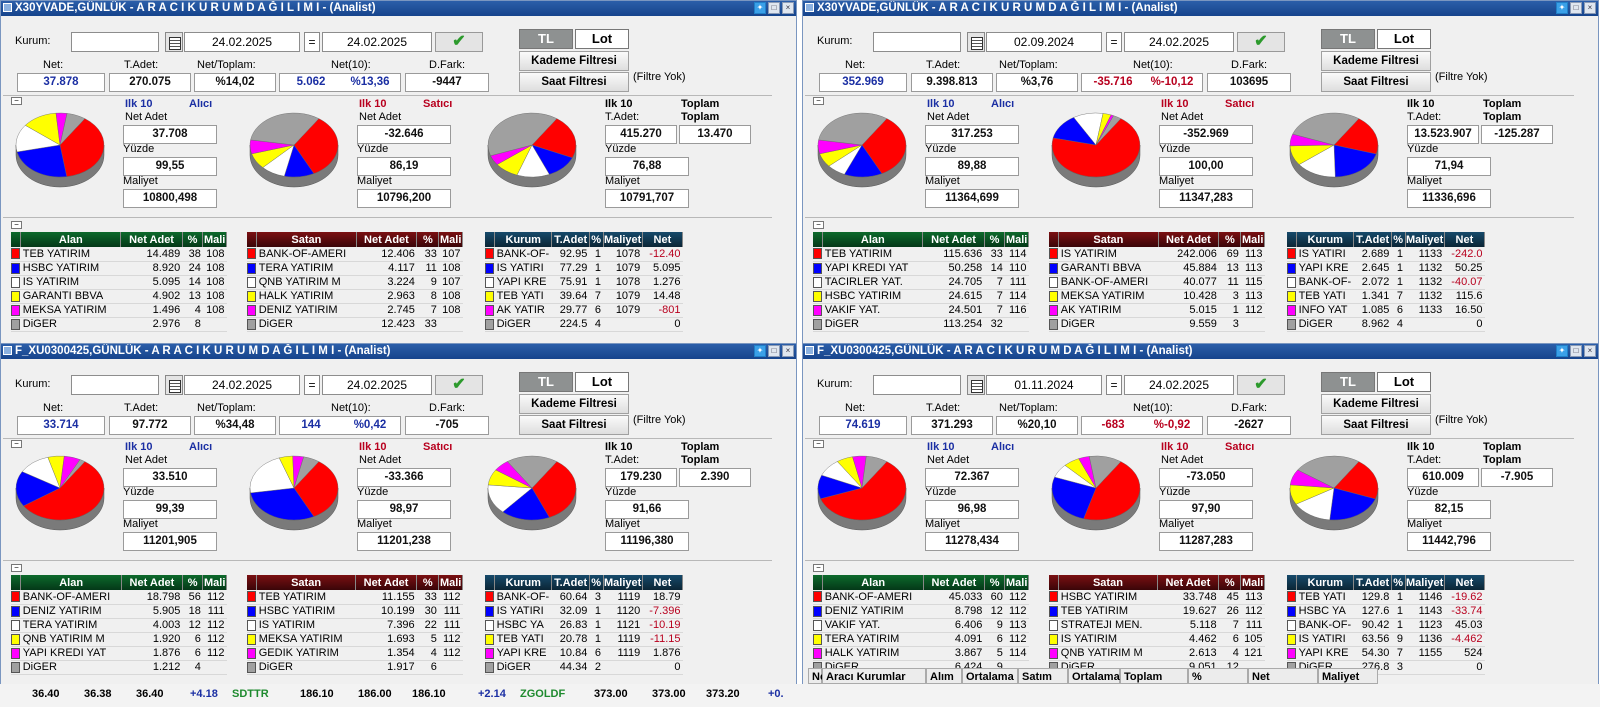 This screenshot has height=707, width=1600. I want to click on table-row: TEB YATI 39.64 7 1079 14.48, so click(584, 296).